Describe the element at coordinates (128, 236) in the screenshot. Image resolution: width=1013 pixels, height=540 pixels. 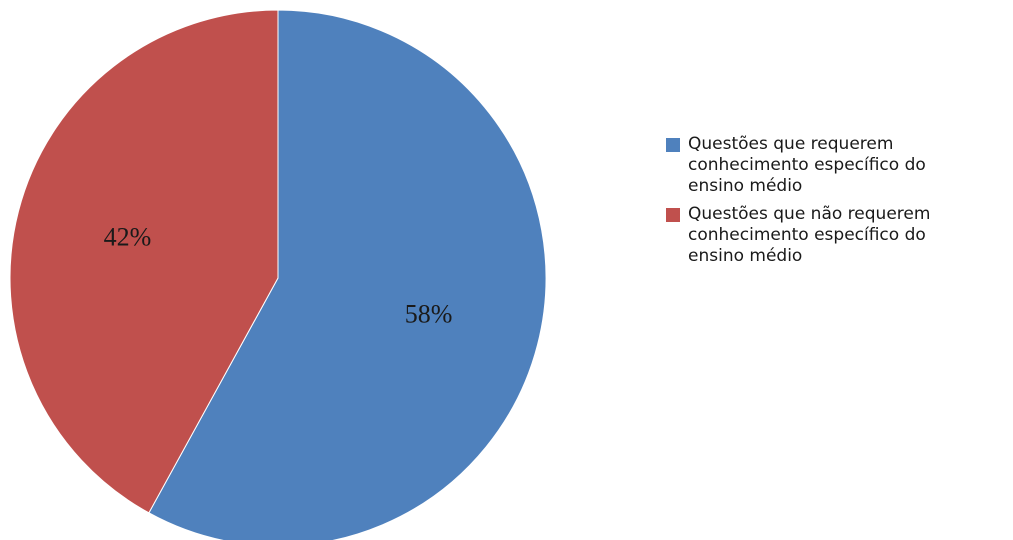
I see `data-label-no-knowledge: 42%` at that location.